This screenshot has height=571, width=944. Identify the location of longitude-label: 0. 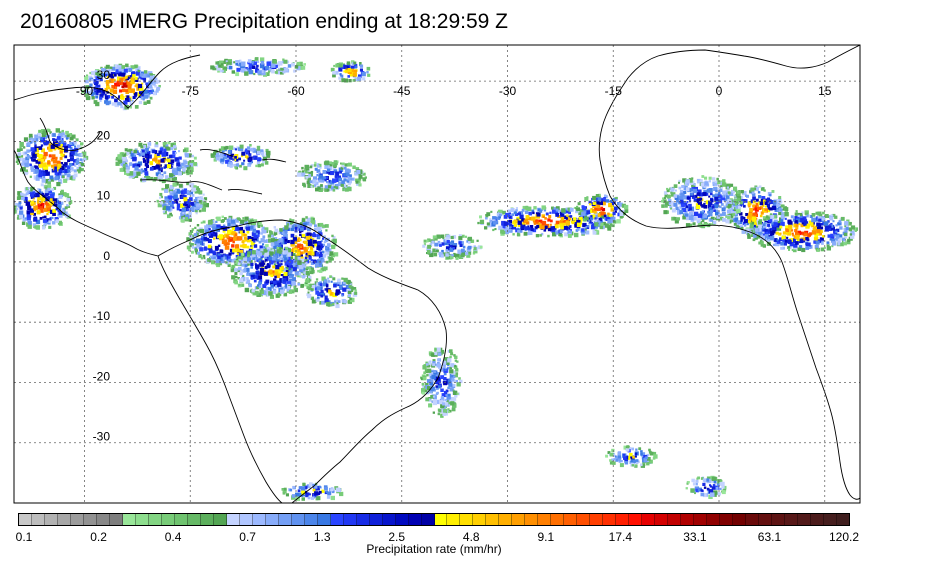
(719, 91).